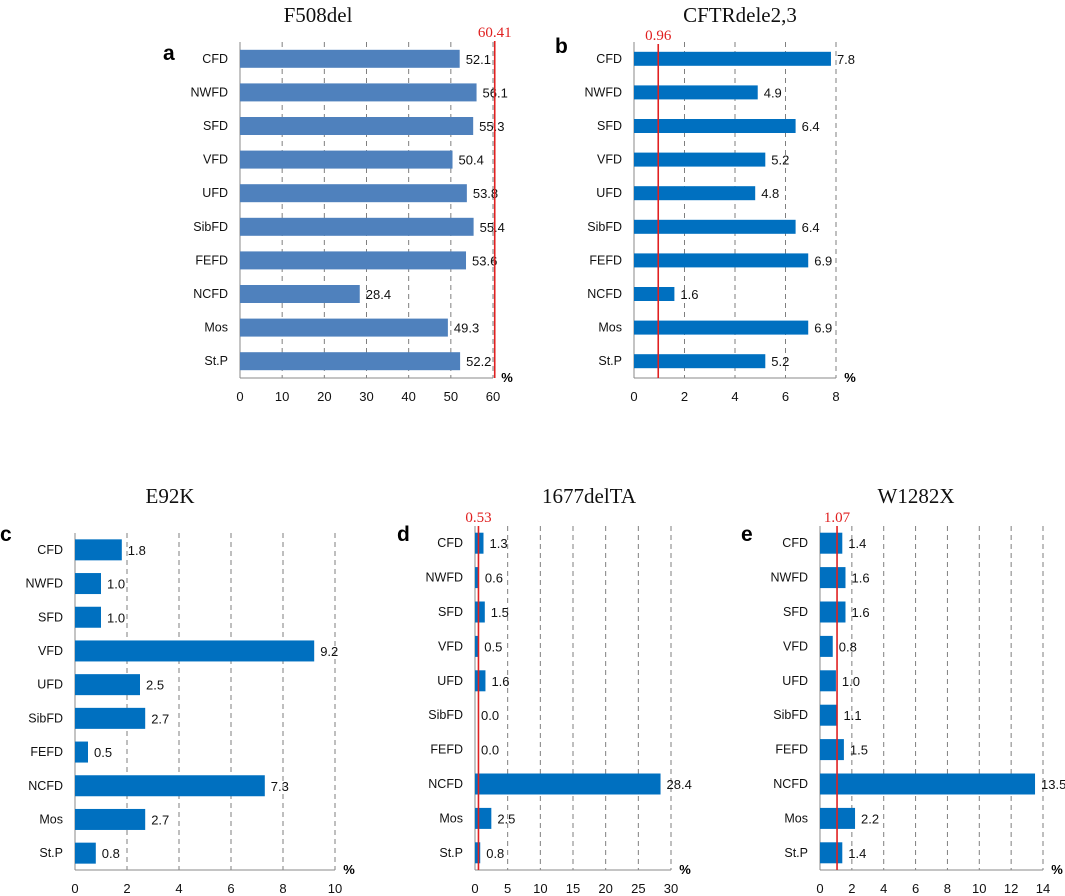 This screenshot has width=1065, height=896. I want to click on bar-ncfd, so click(654, 294).